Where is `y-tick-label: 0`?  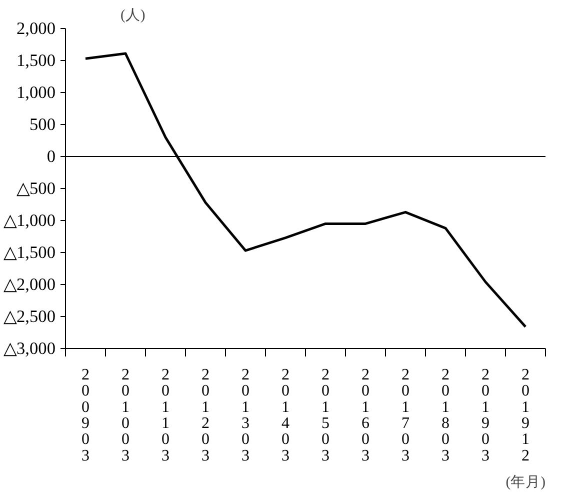
y-tick-label: 0 is located at coordinates (51, 156).